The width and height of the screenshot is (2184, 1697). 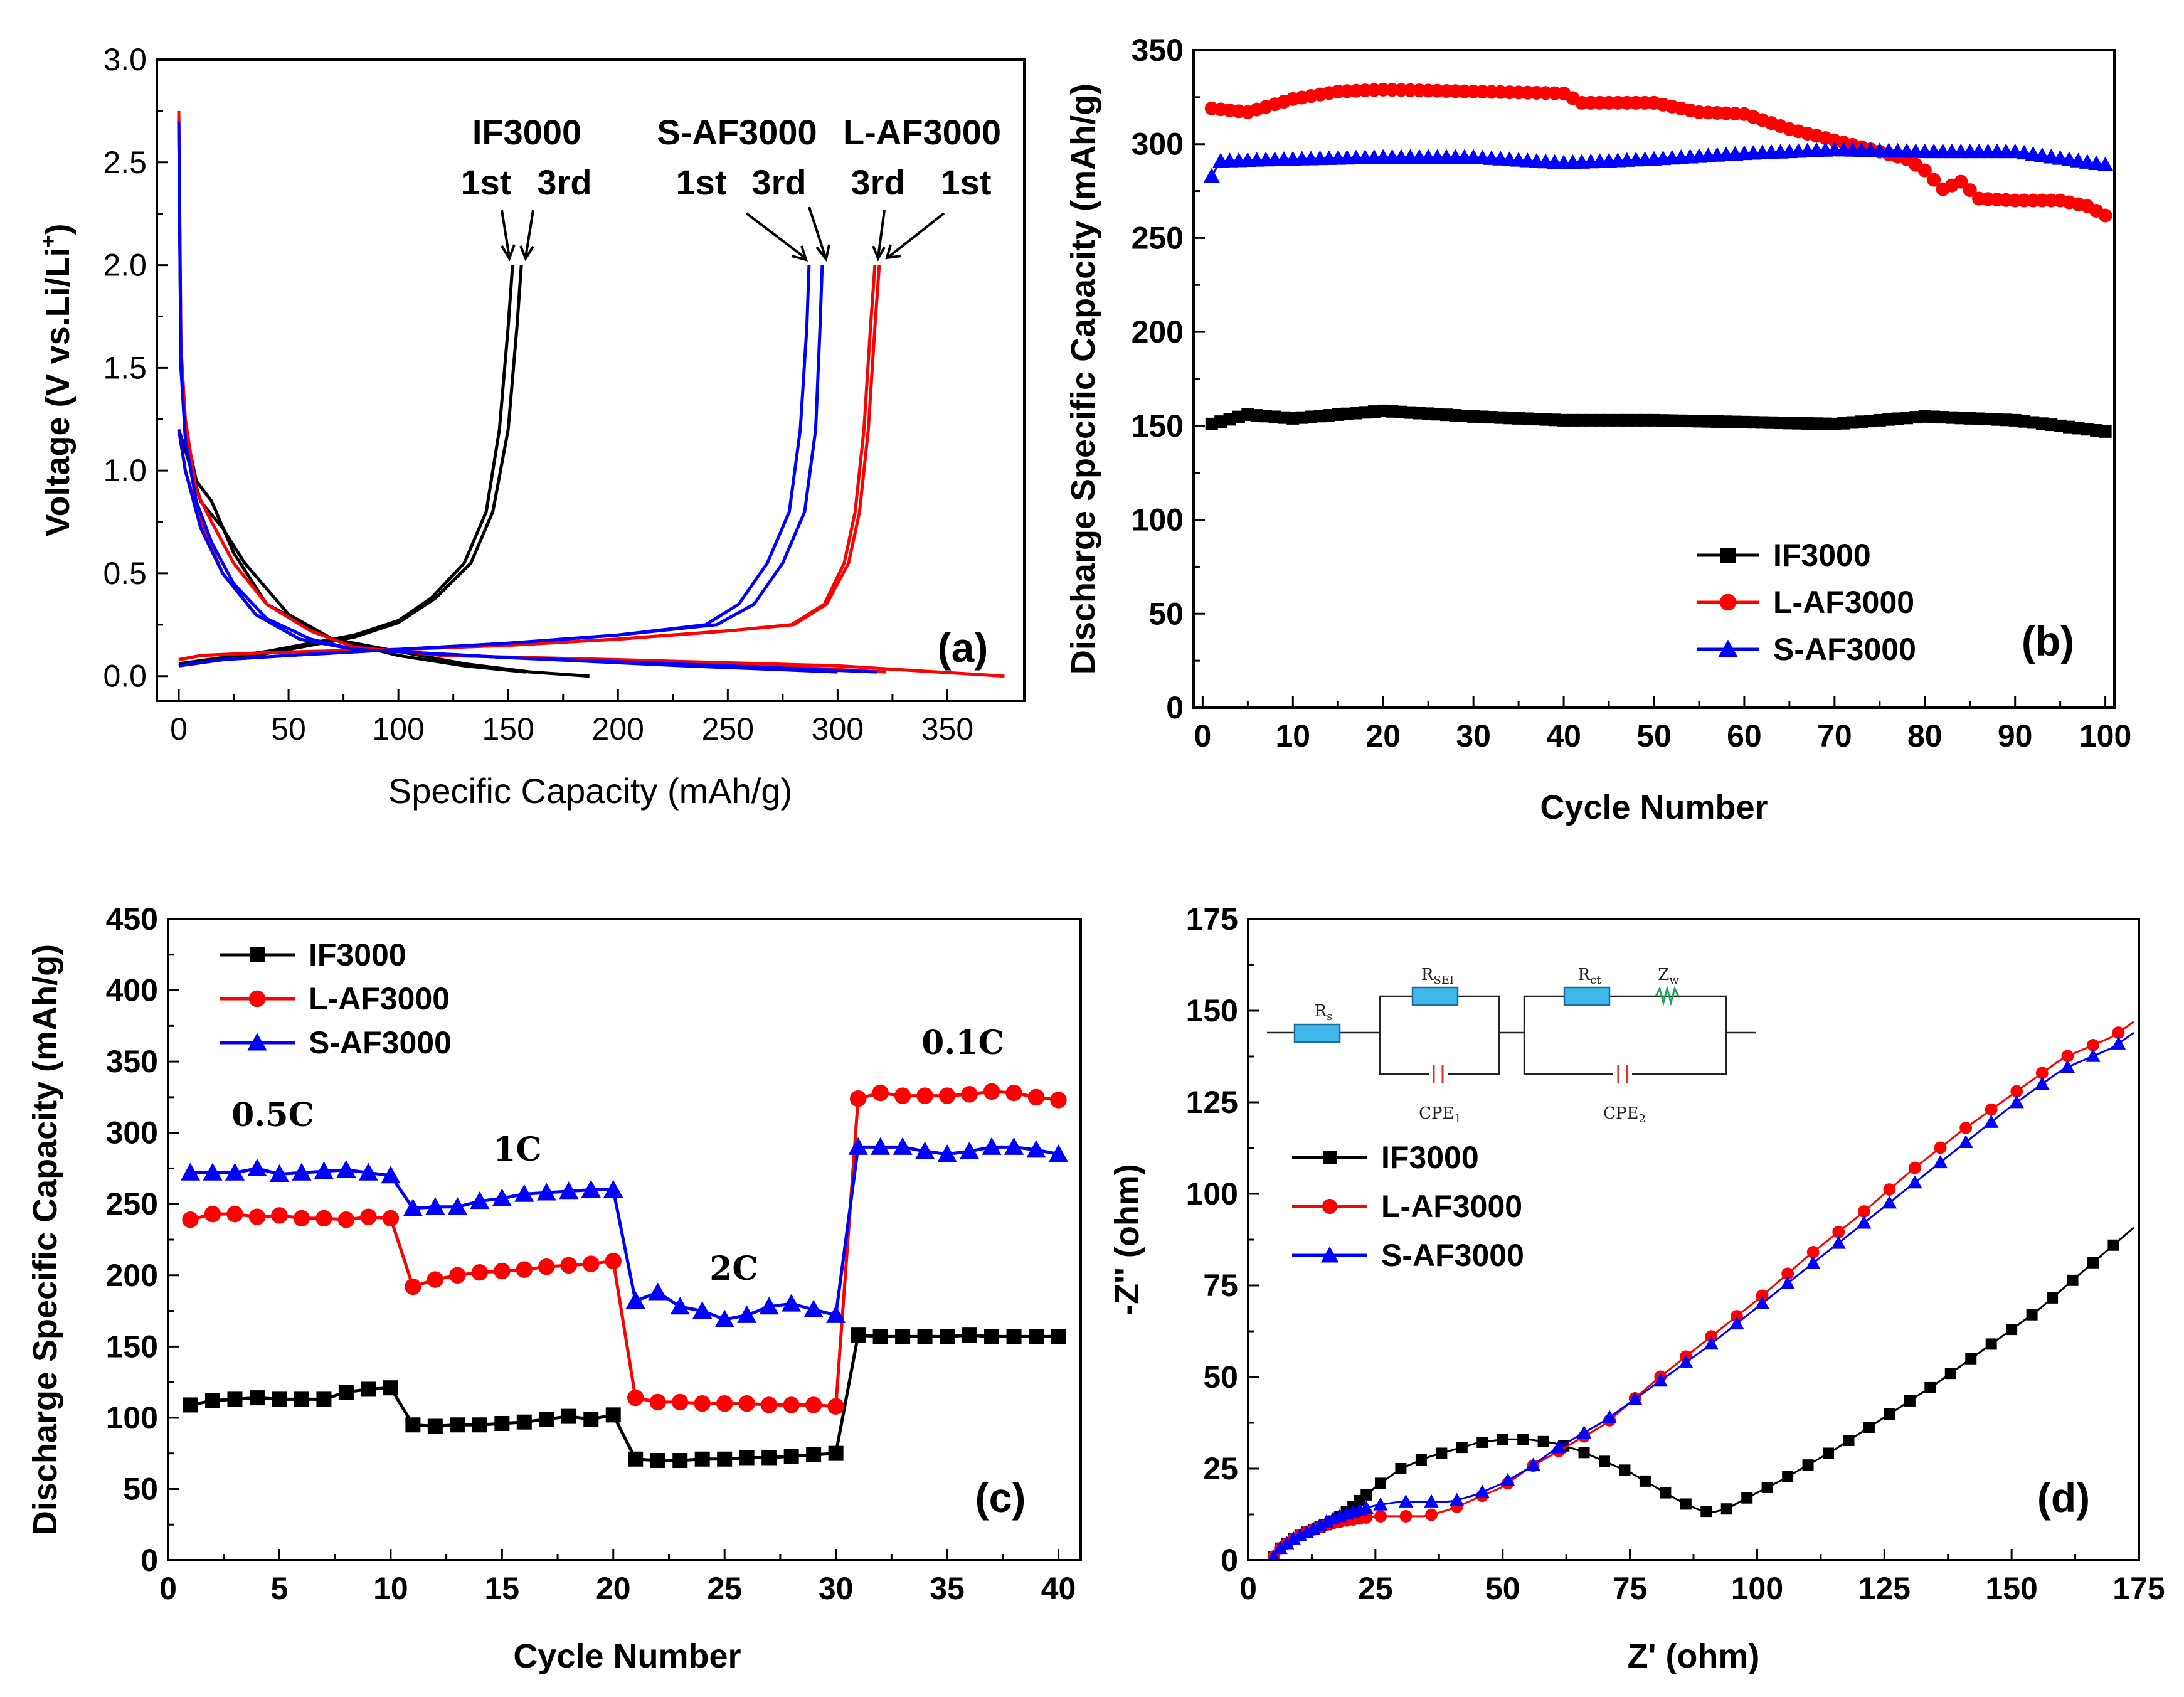 What do you see at coordinates (916, 235) in the screenshot?
I see `arrow-laf-1st` at bounding box center [916, 235].